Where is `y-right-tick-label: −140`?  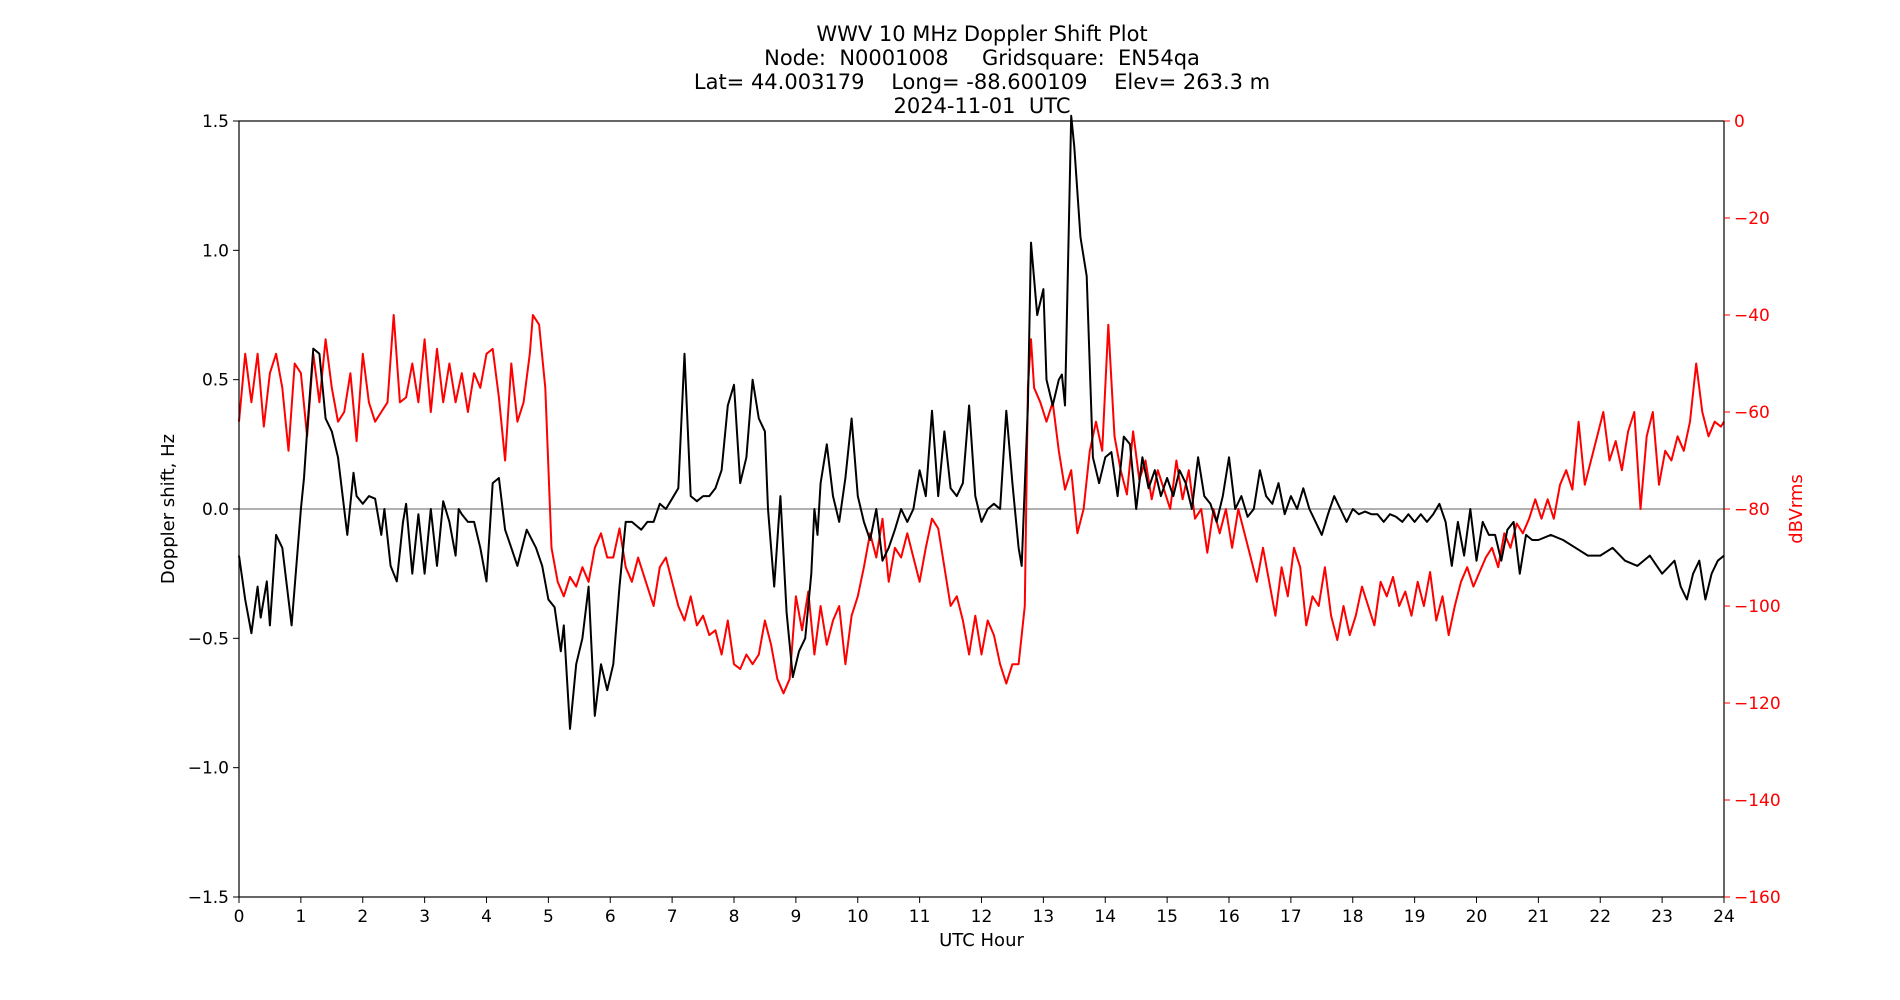 y-right-tick-label: −140 is located at coordinates (1757, 801).